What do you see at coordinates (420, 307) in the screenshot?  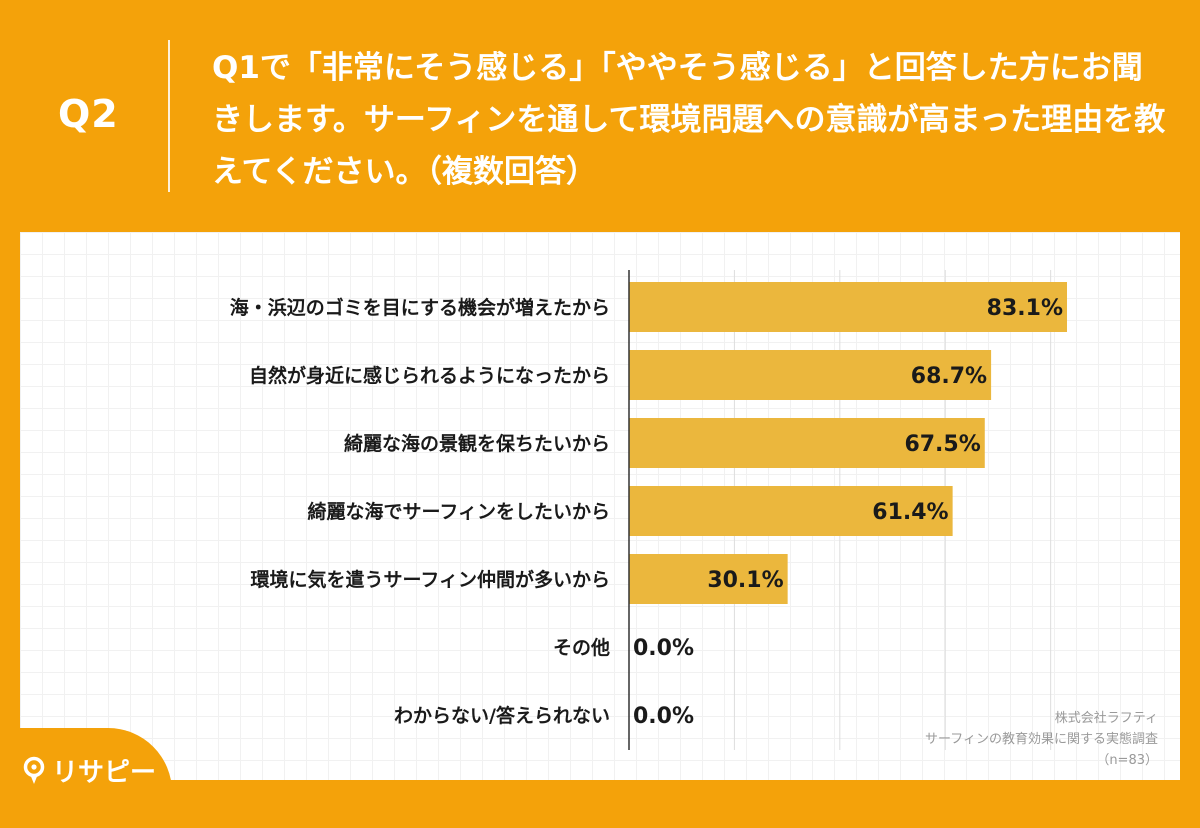 I see `category-label: 海・浜辺のゴミを目にする機会が増えたから` at bounding box center [420, 307].